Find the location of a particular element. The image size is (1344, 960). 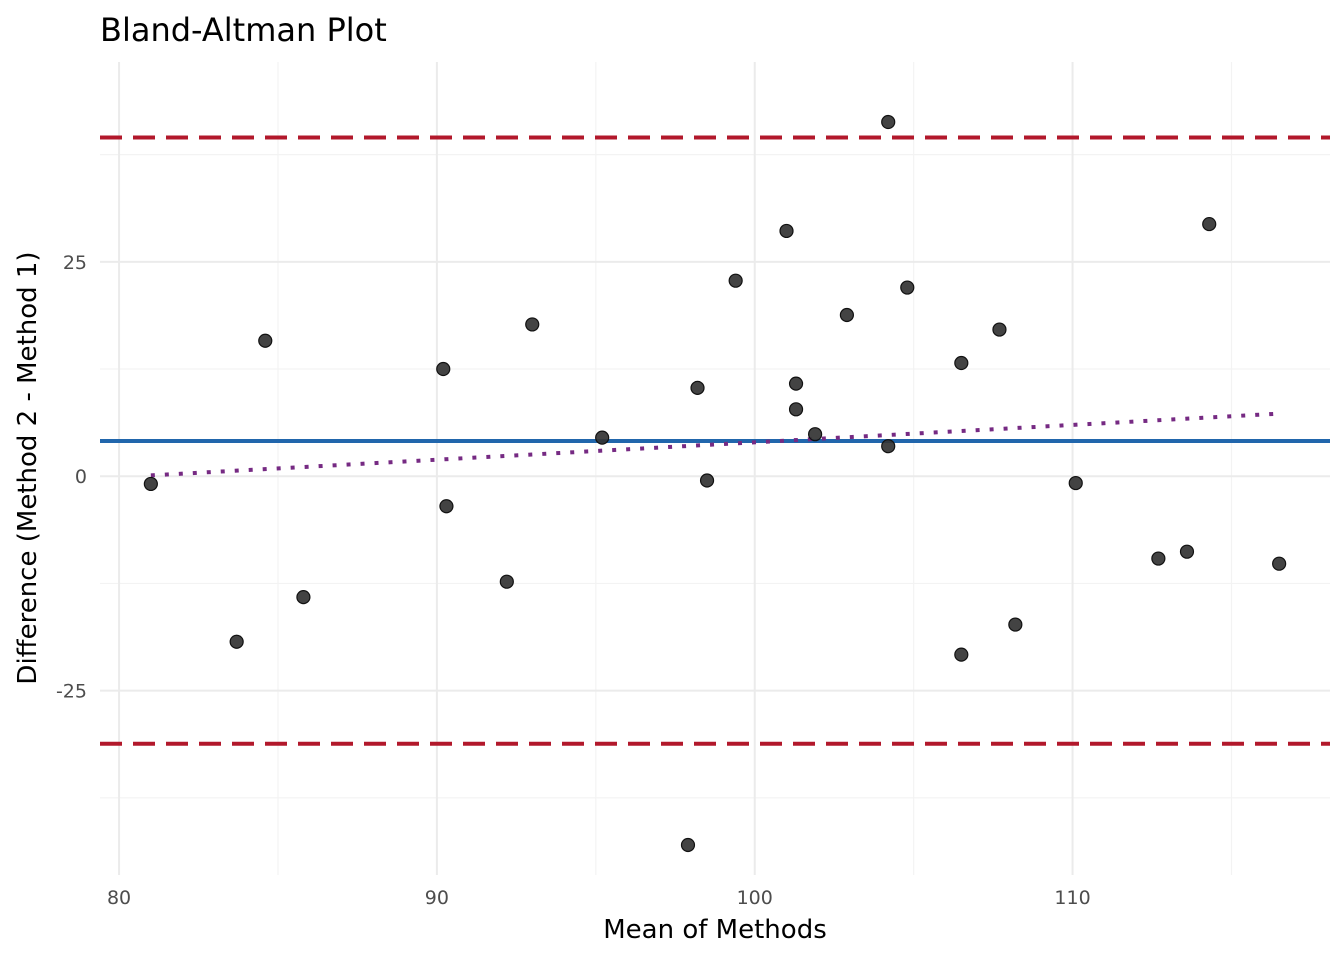

y-axis-ticks: -25 0 25 is located at coordinates (71, 477).